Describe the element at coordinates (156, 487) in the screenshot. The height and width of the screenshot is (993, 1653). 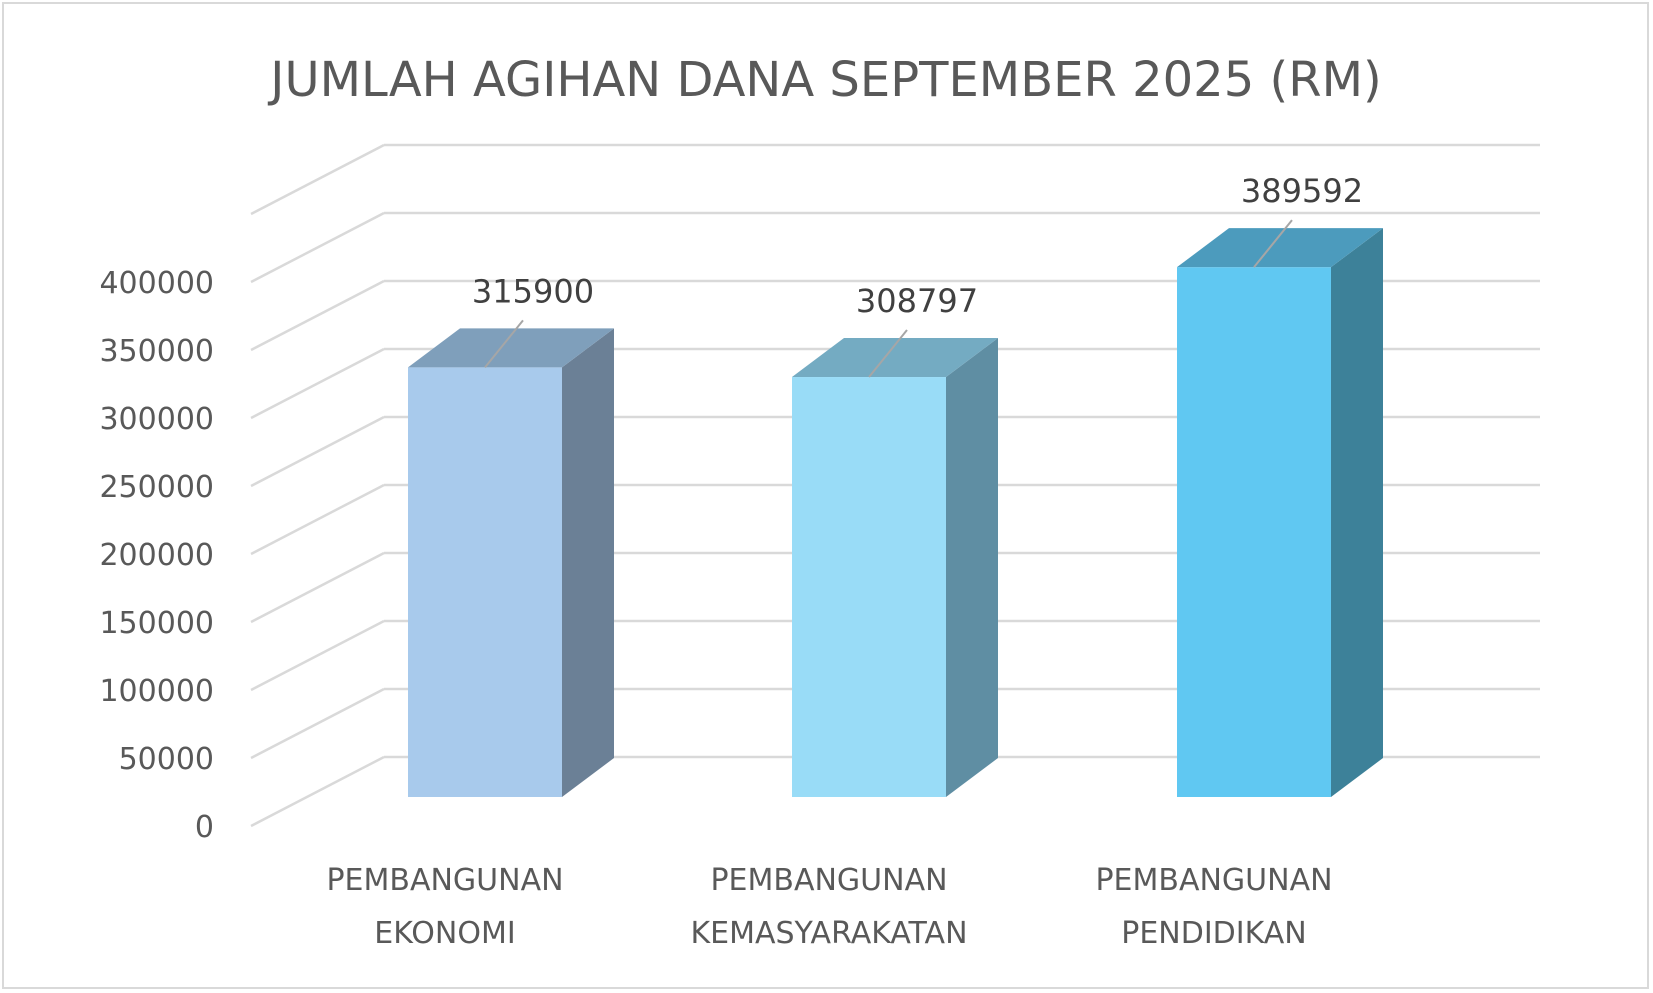
I see `y-tick-label: 250000` at that location.